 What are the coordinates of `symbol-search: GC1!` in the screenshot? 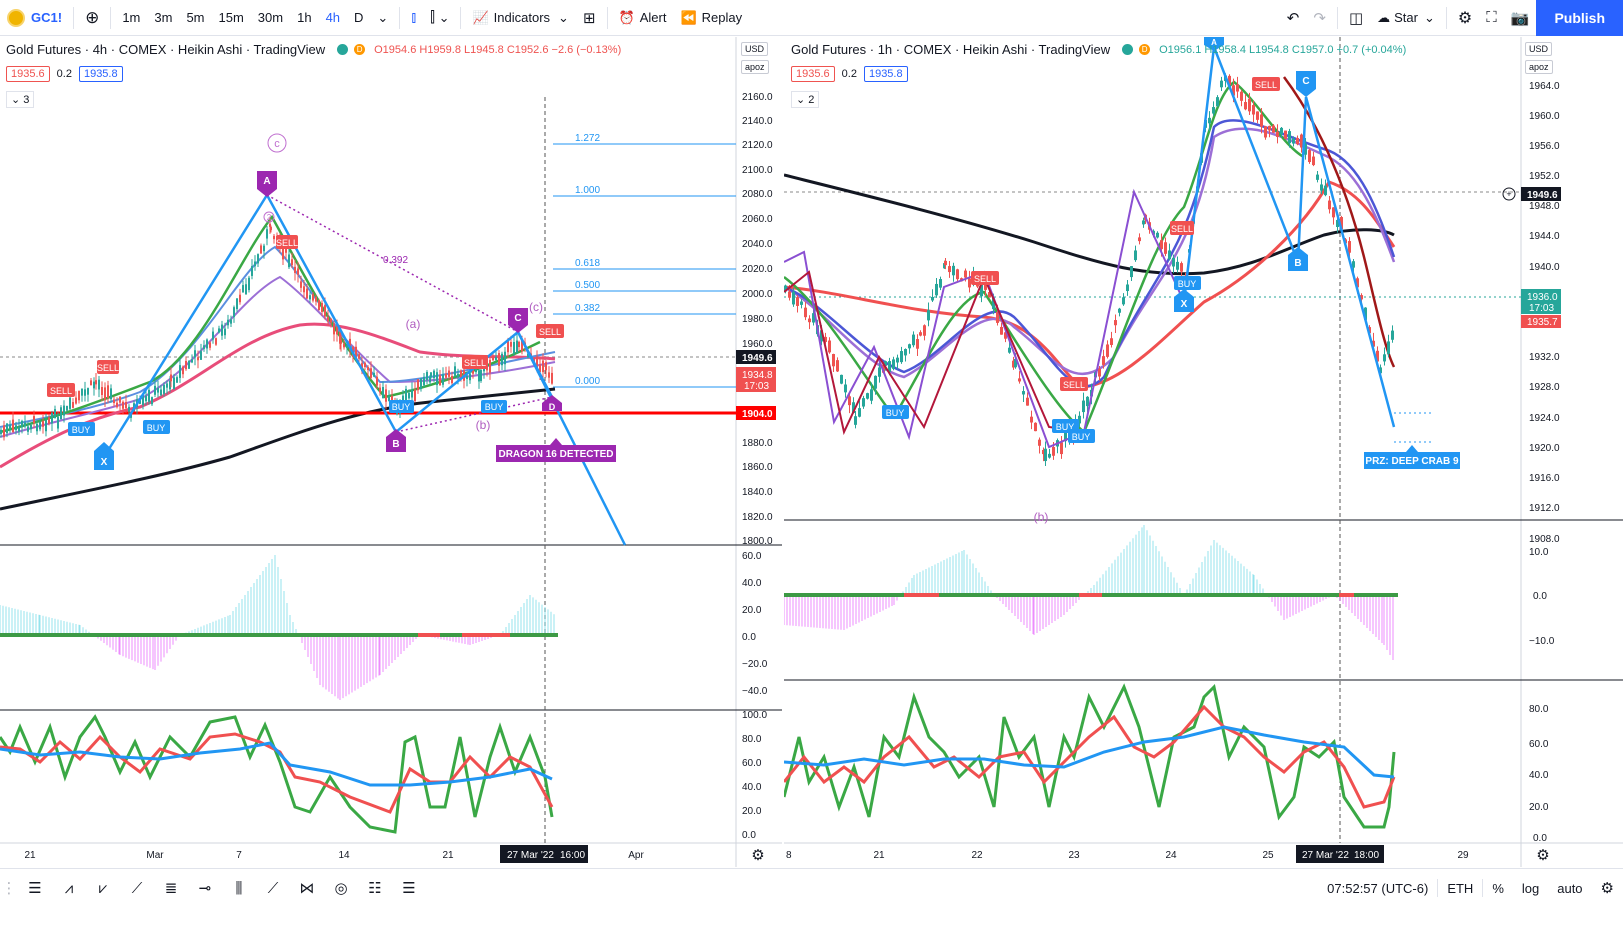 It's located at (34, 18).